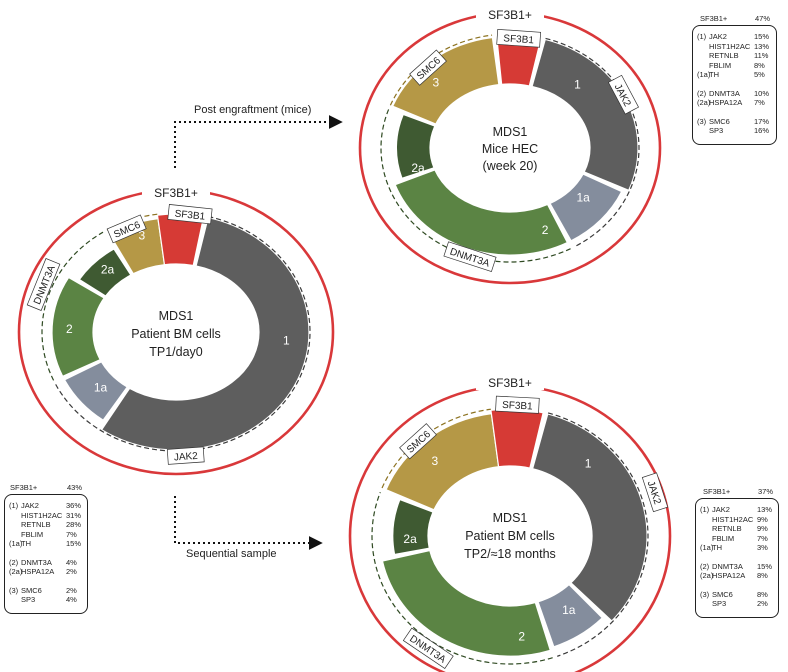 This screenshot has width=788, height=672. Describe the element at coordinates (569, 610) in the screenshot. I see `segment-number-th: 1a` at that location.